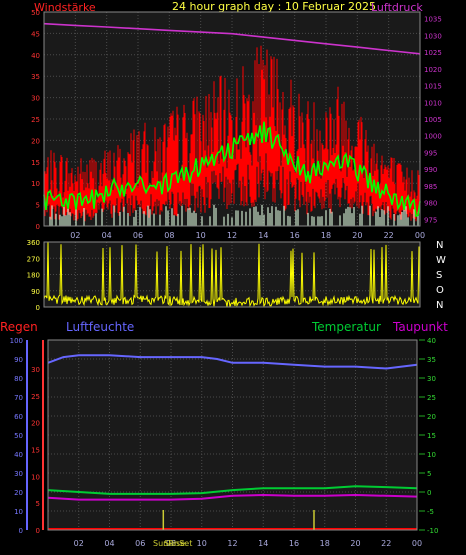 This screenshot has width=466, height=555. What do you see at coordinates (440, 290) in the screenshot?
I see `compass-label: O` at bounding box center [440, 290].